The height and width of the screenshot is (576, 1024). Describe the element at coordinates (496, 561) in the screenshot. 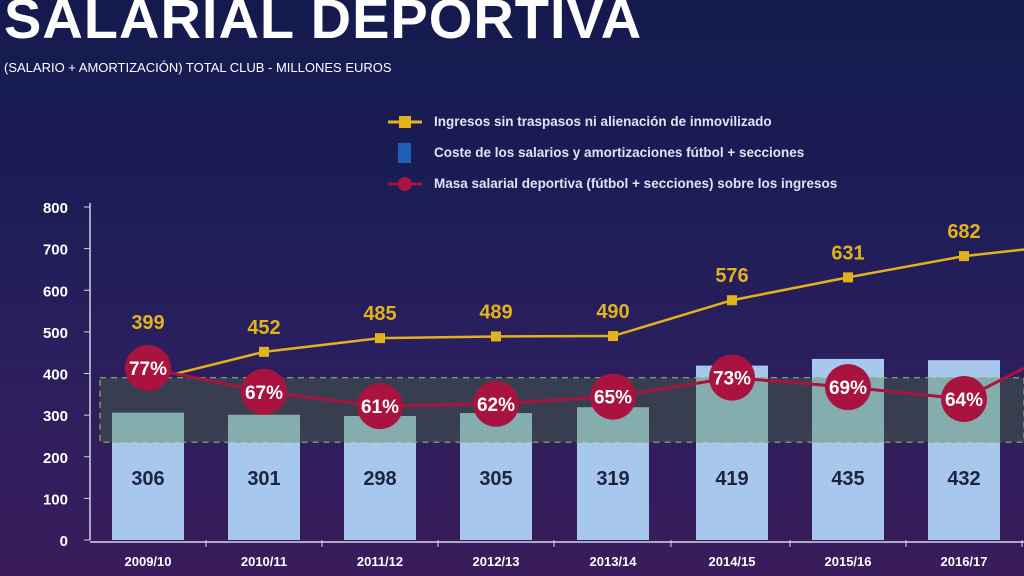

I see `x-tick-label: 2012/13` at that location.